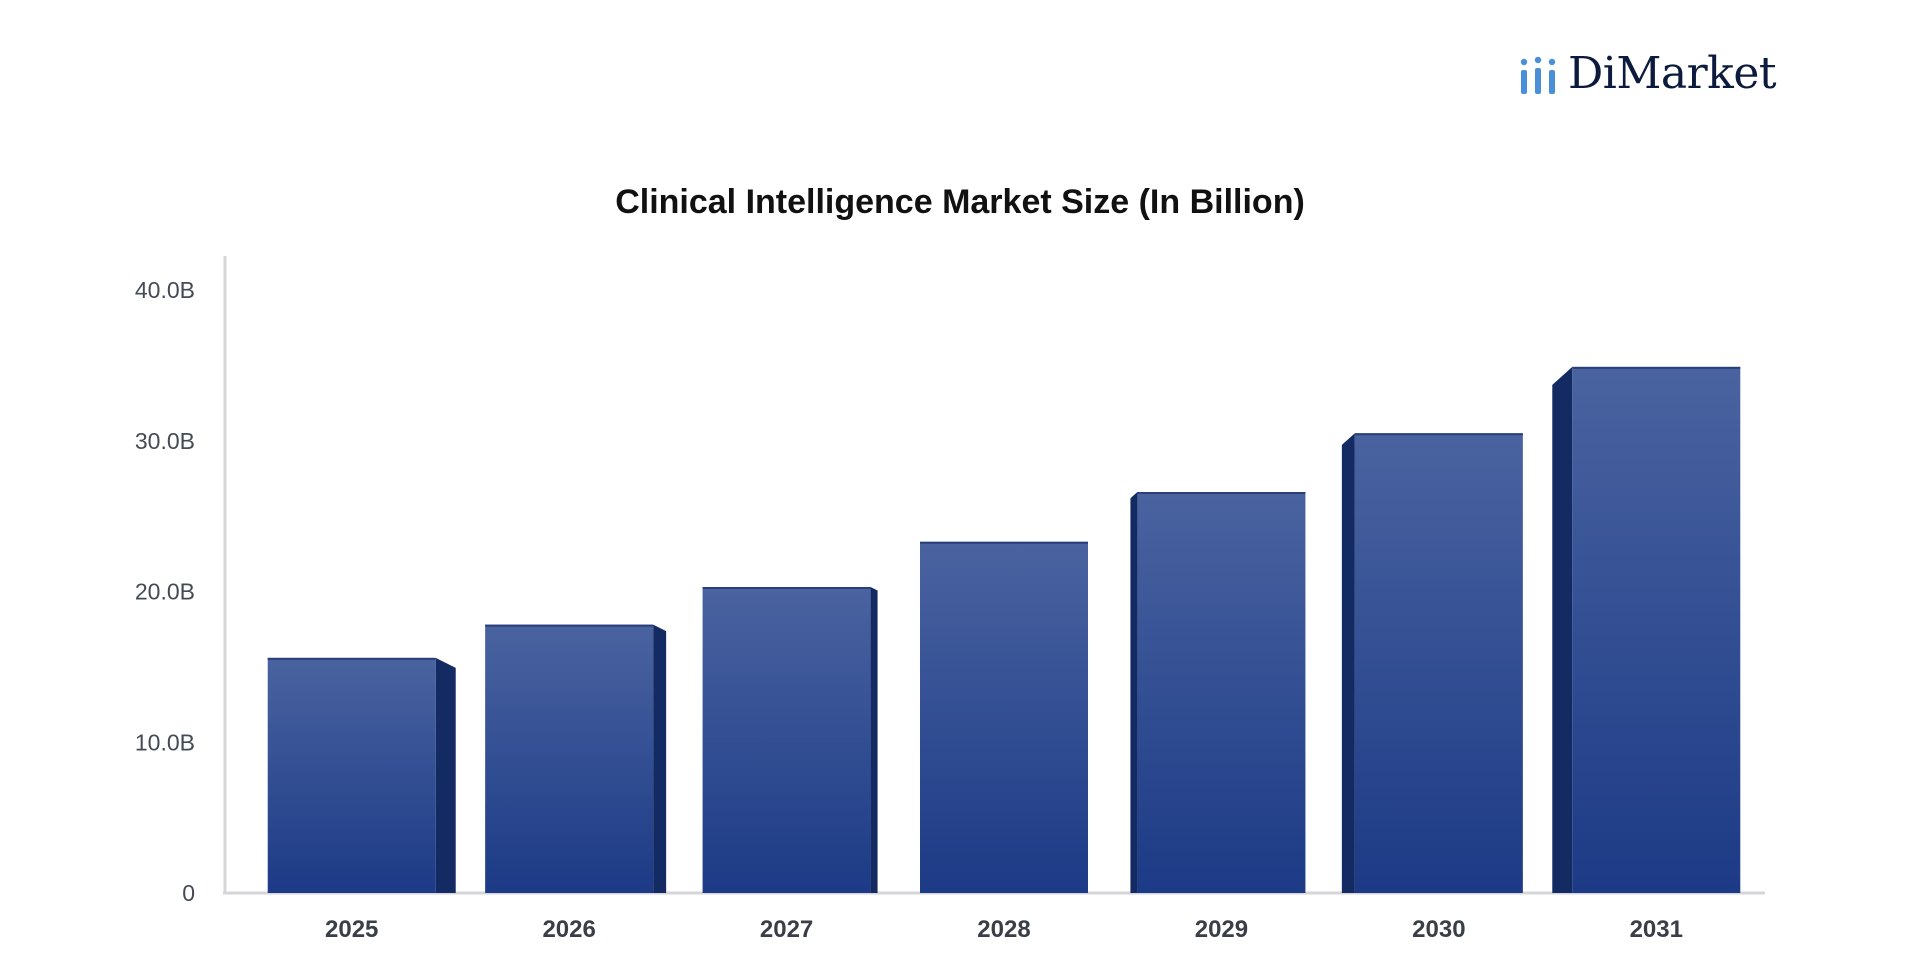 The height and width of the screenshot is (961, 1920). Describe the element at coordinates (1538, 75) in the screenshot. I see `bar-chart-icon` at that location.